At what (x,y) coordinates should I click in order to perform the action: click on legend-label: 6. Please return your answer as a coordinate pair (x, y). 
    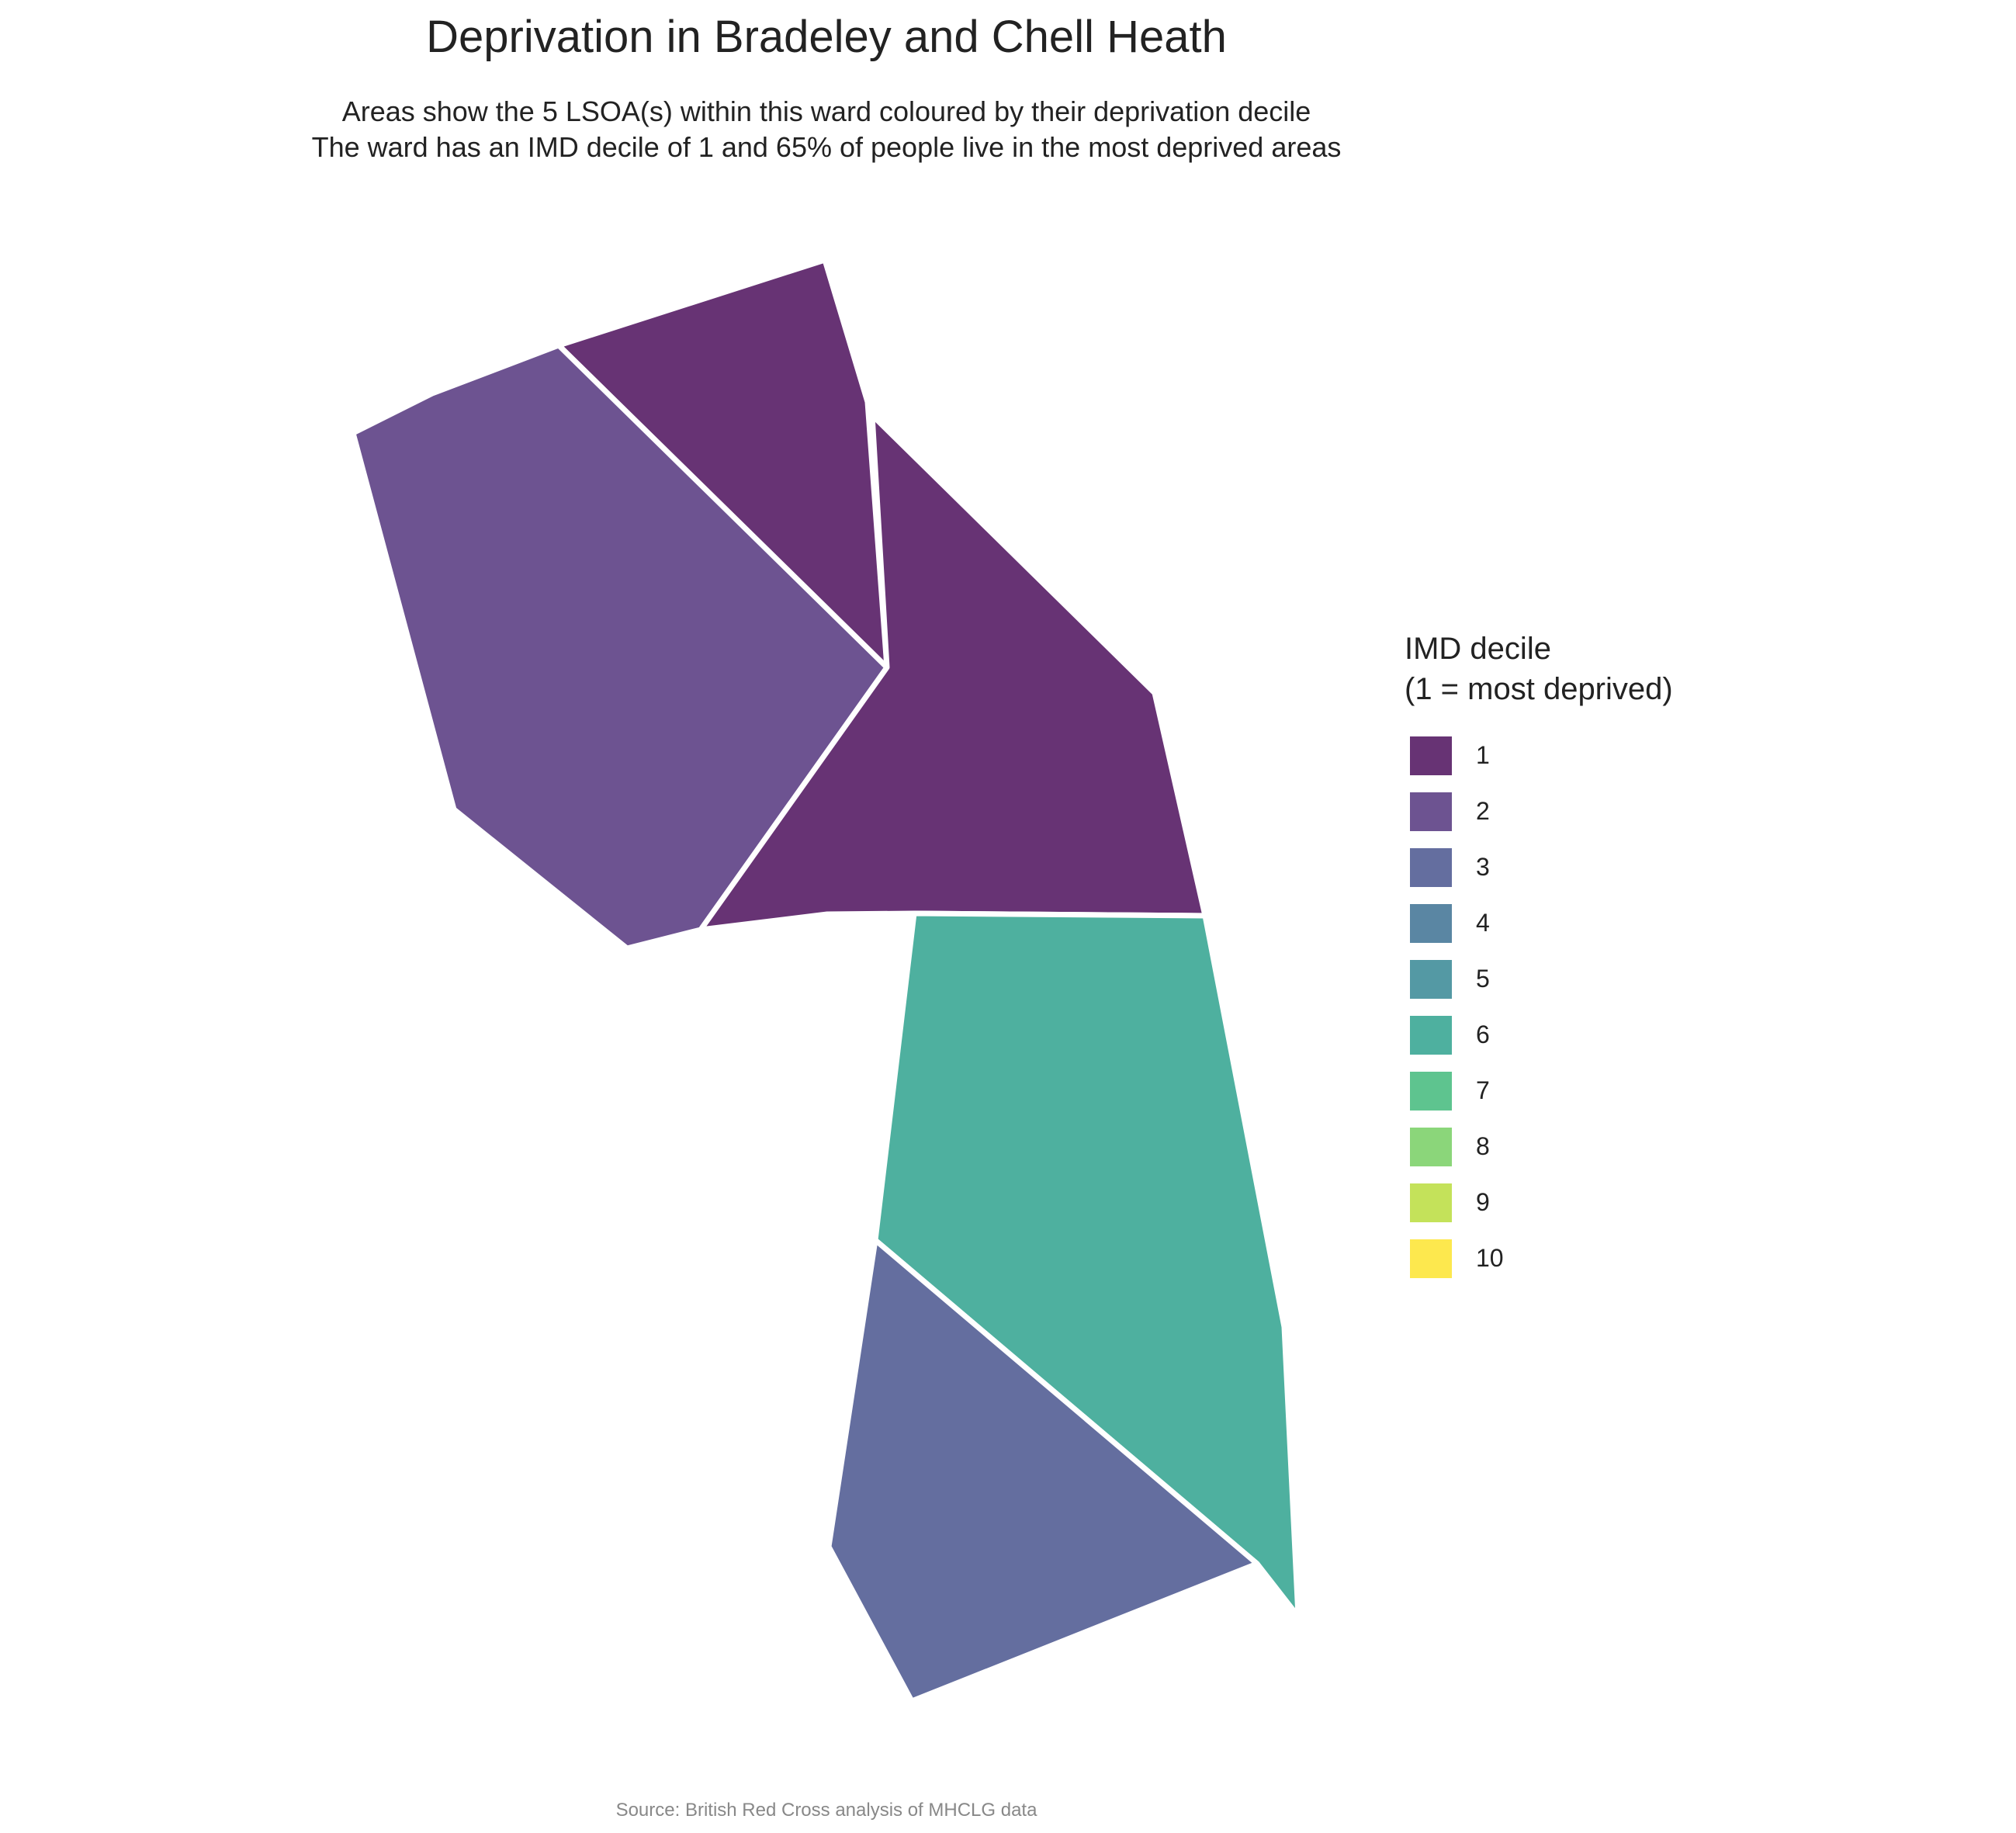
    Looking at the image, I should click on (1483, 1034).